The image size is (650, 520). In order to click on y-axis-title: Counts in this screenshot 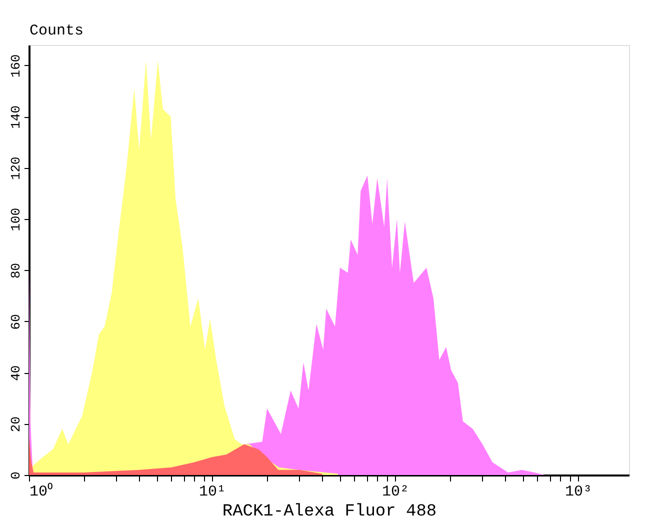, I will do `click(57, 31)`.